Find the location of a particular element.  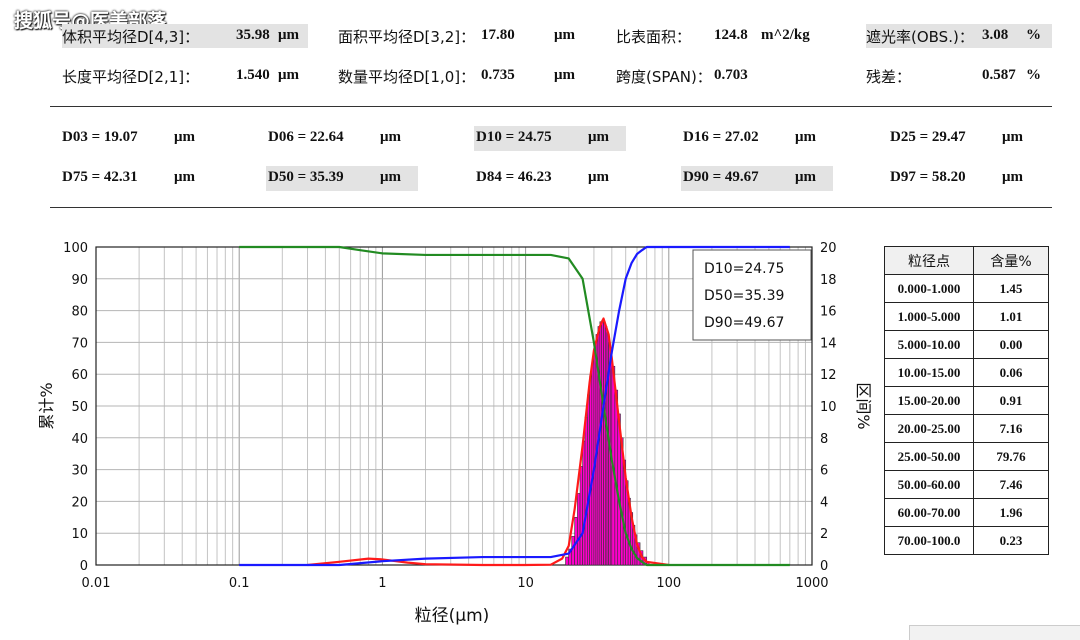

percentile-value: D03 = 19.07 is located at coordinates (100, 137).